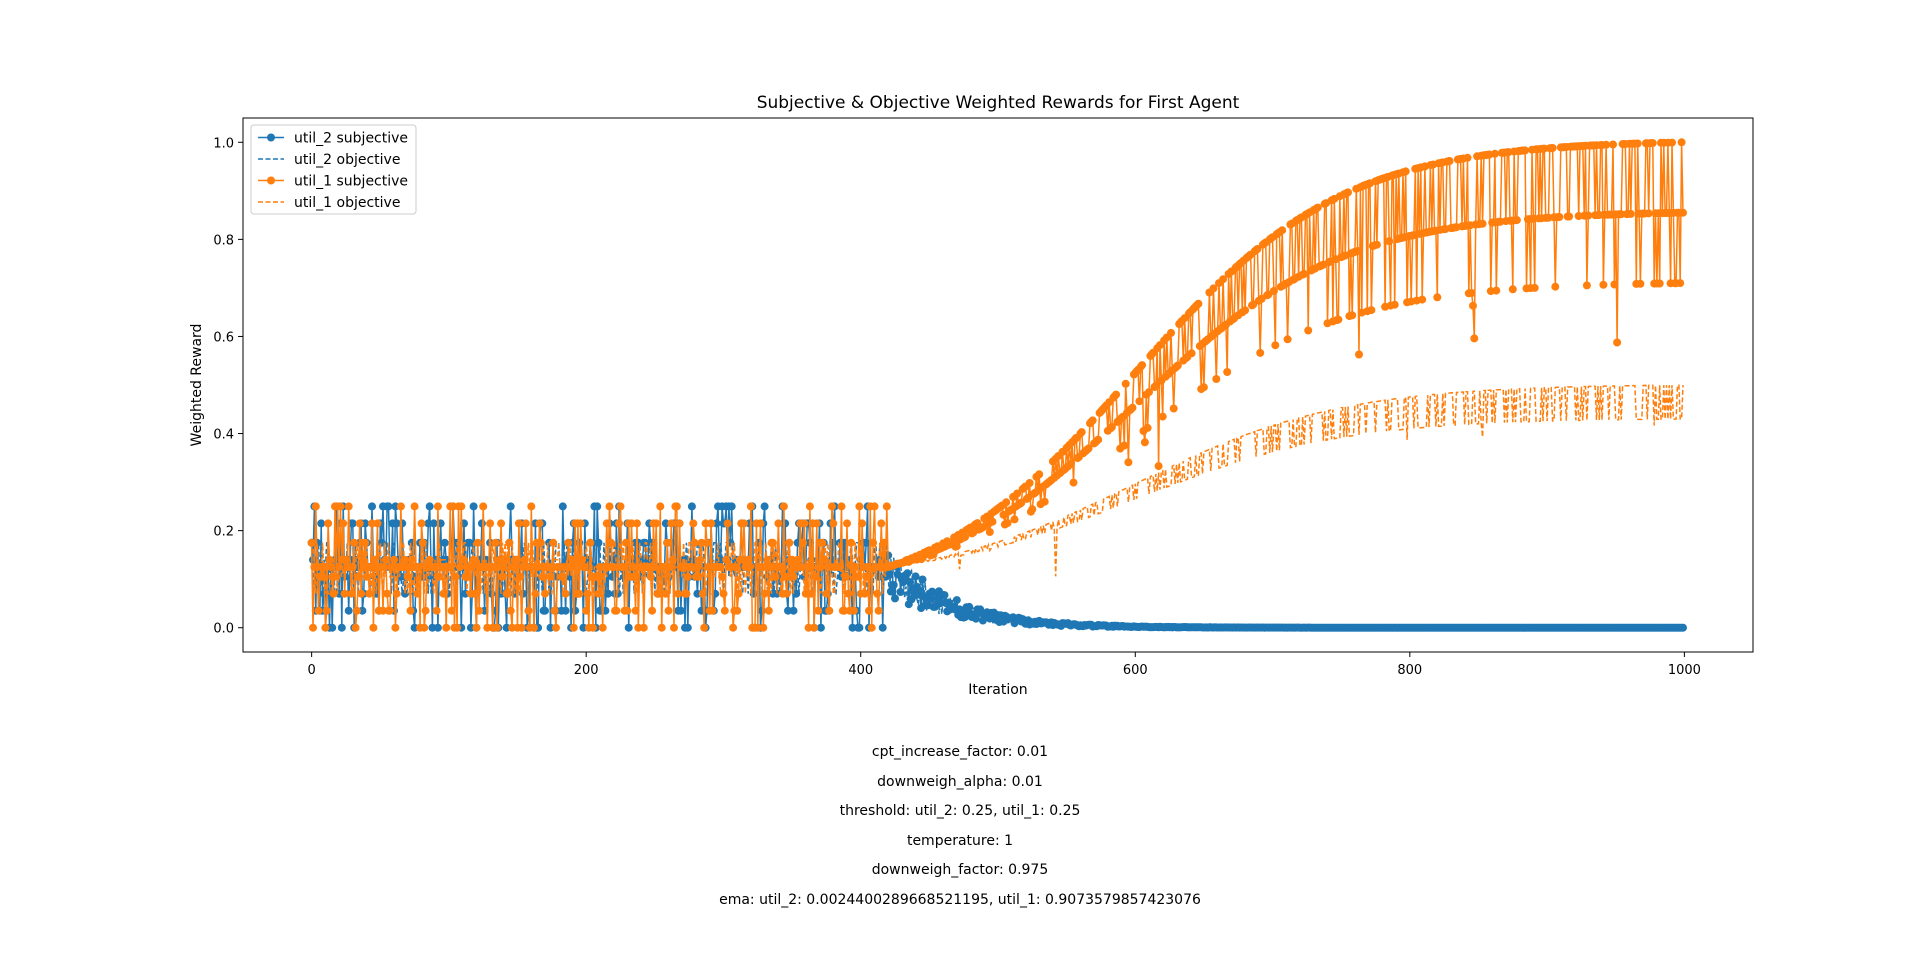 This screenshot has height=975, width=1920. I want to click on legend-marker, so click(271, 137).